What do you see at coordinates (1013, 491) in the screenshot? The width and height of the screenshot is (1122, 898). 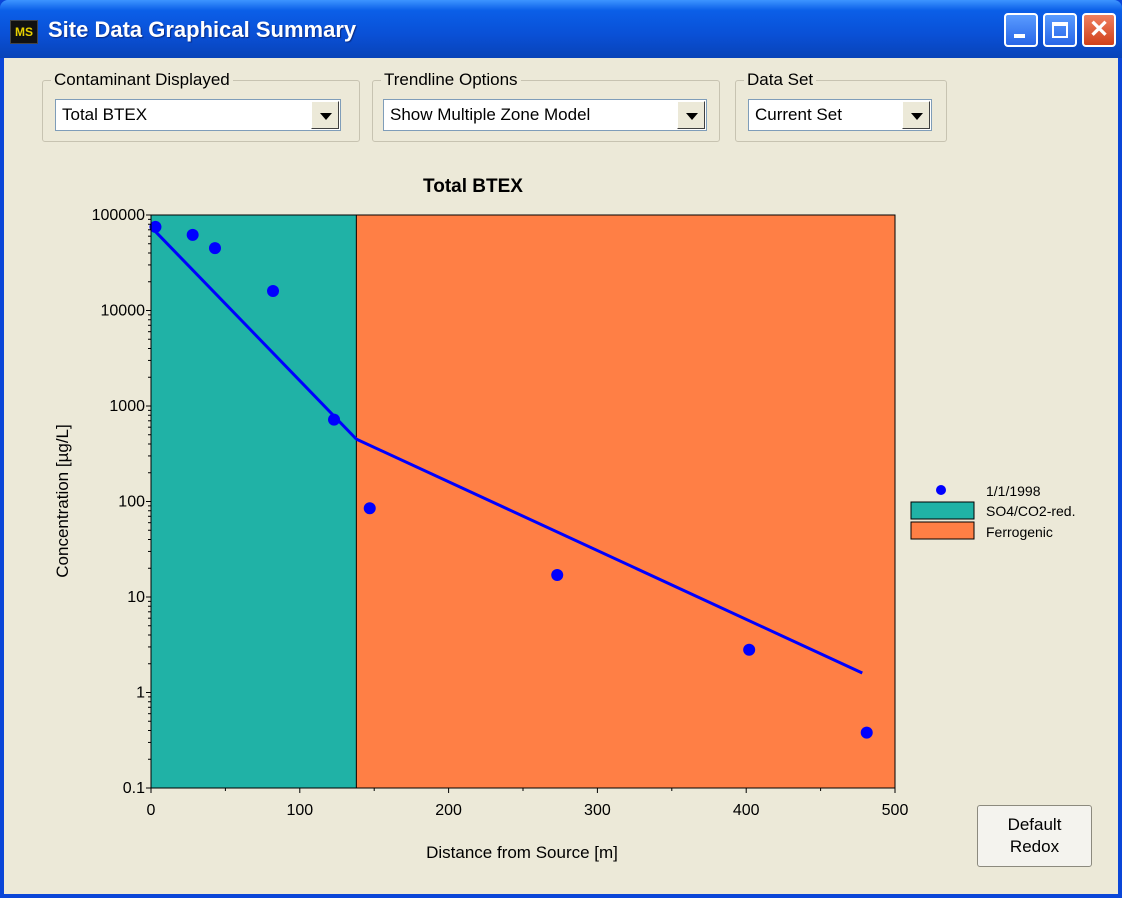 I see `legend-label-series: 1/1/1998` at bounding box center [1013, 491].